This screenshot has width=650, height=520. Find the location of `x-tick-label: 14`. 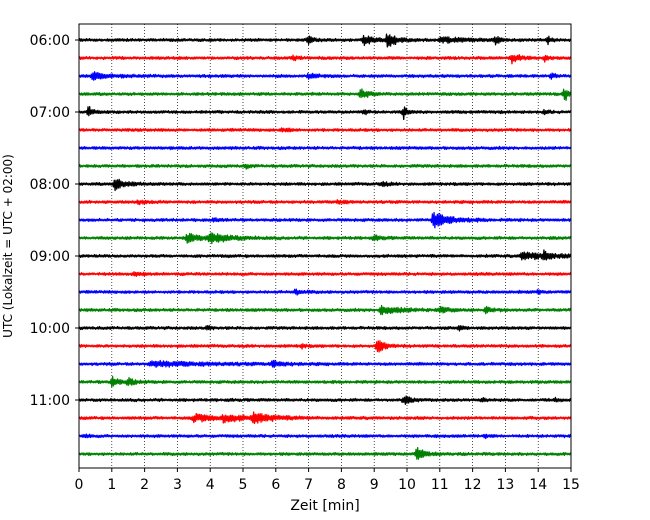

x-tick-label: 14 is located at coordinates (538, 485).